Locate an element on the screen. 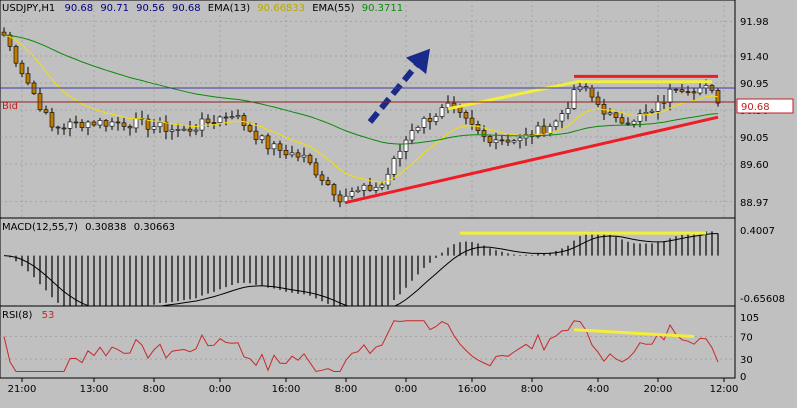  macd-tick-label: -0.65608 is located at coordinates (762, 299).